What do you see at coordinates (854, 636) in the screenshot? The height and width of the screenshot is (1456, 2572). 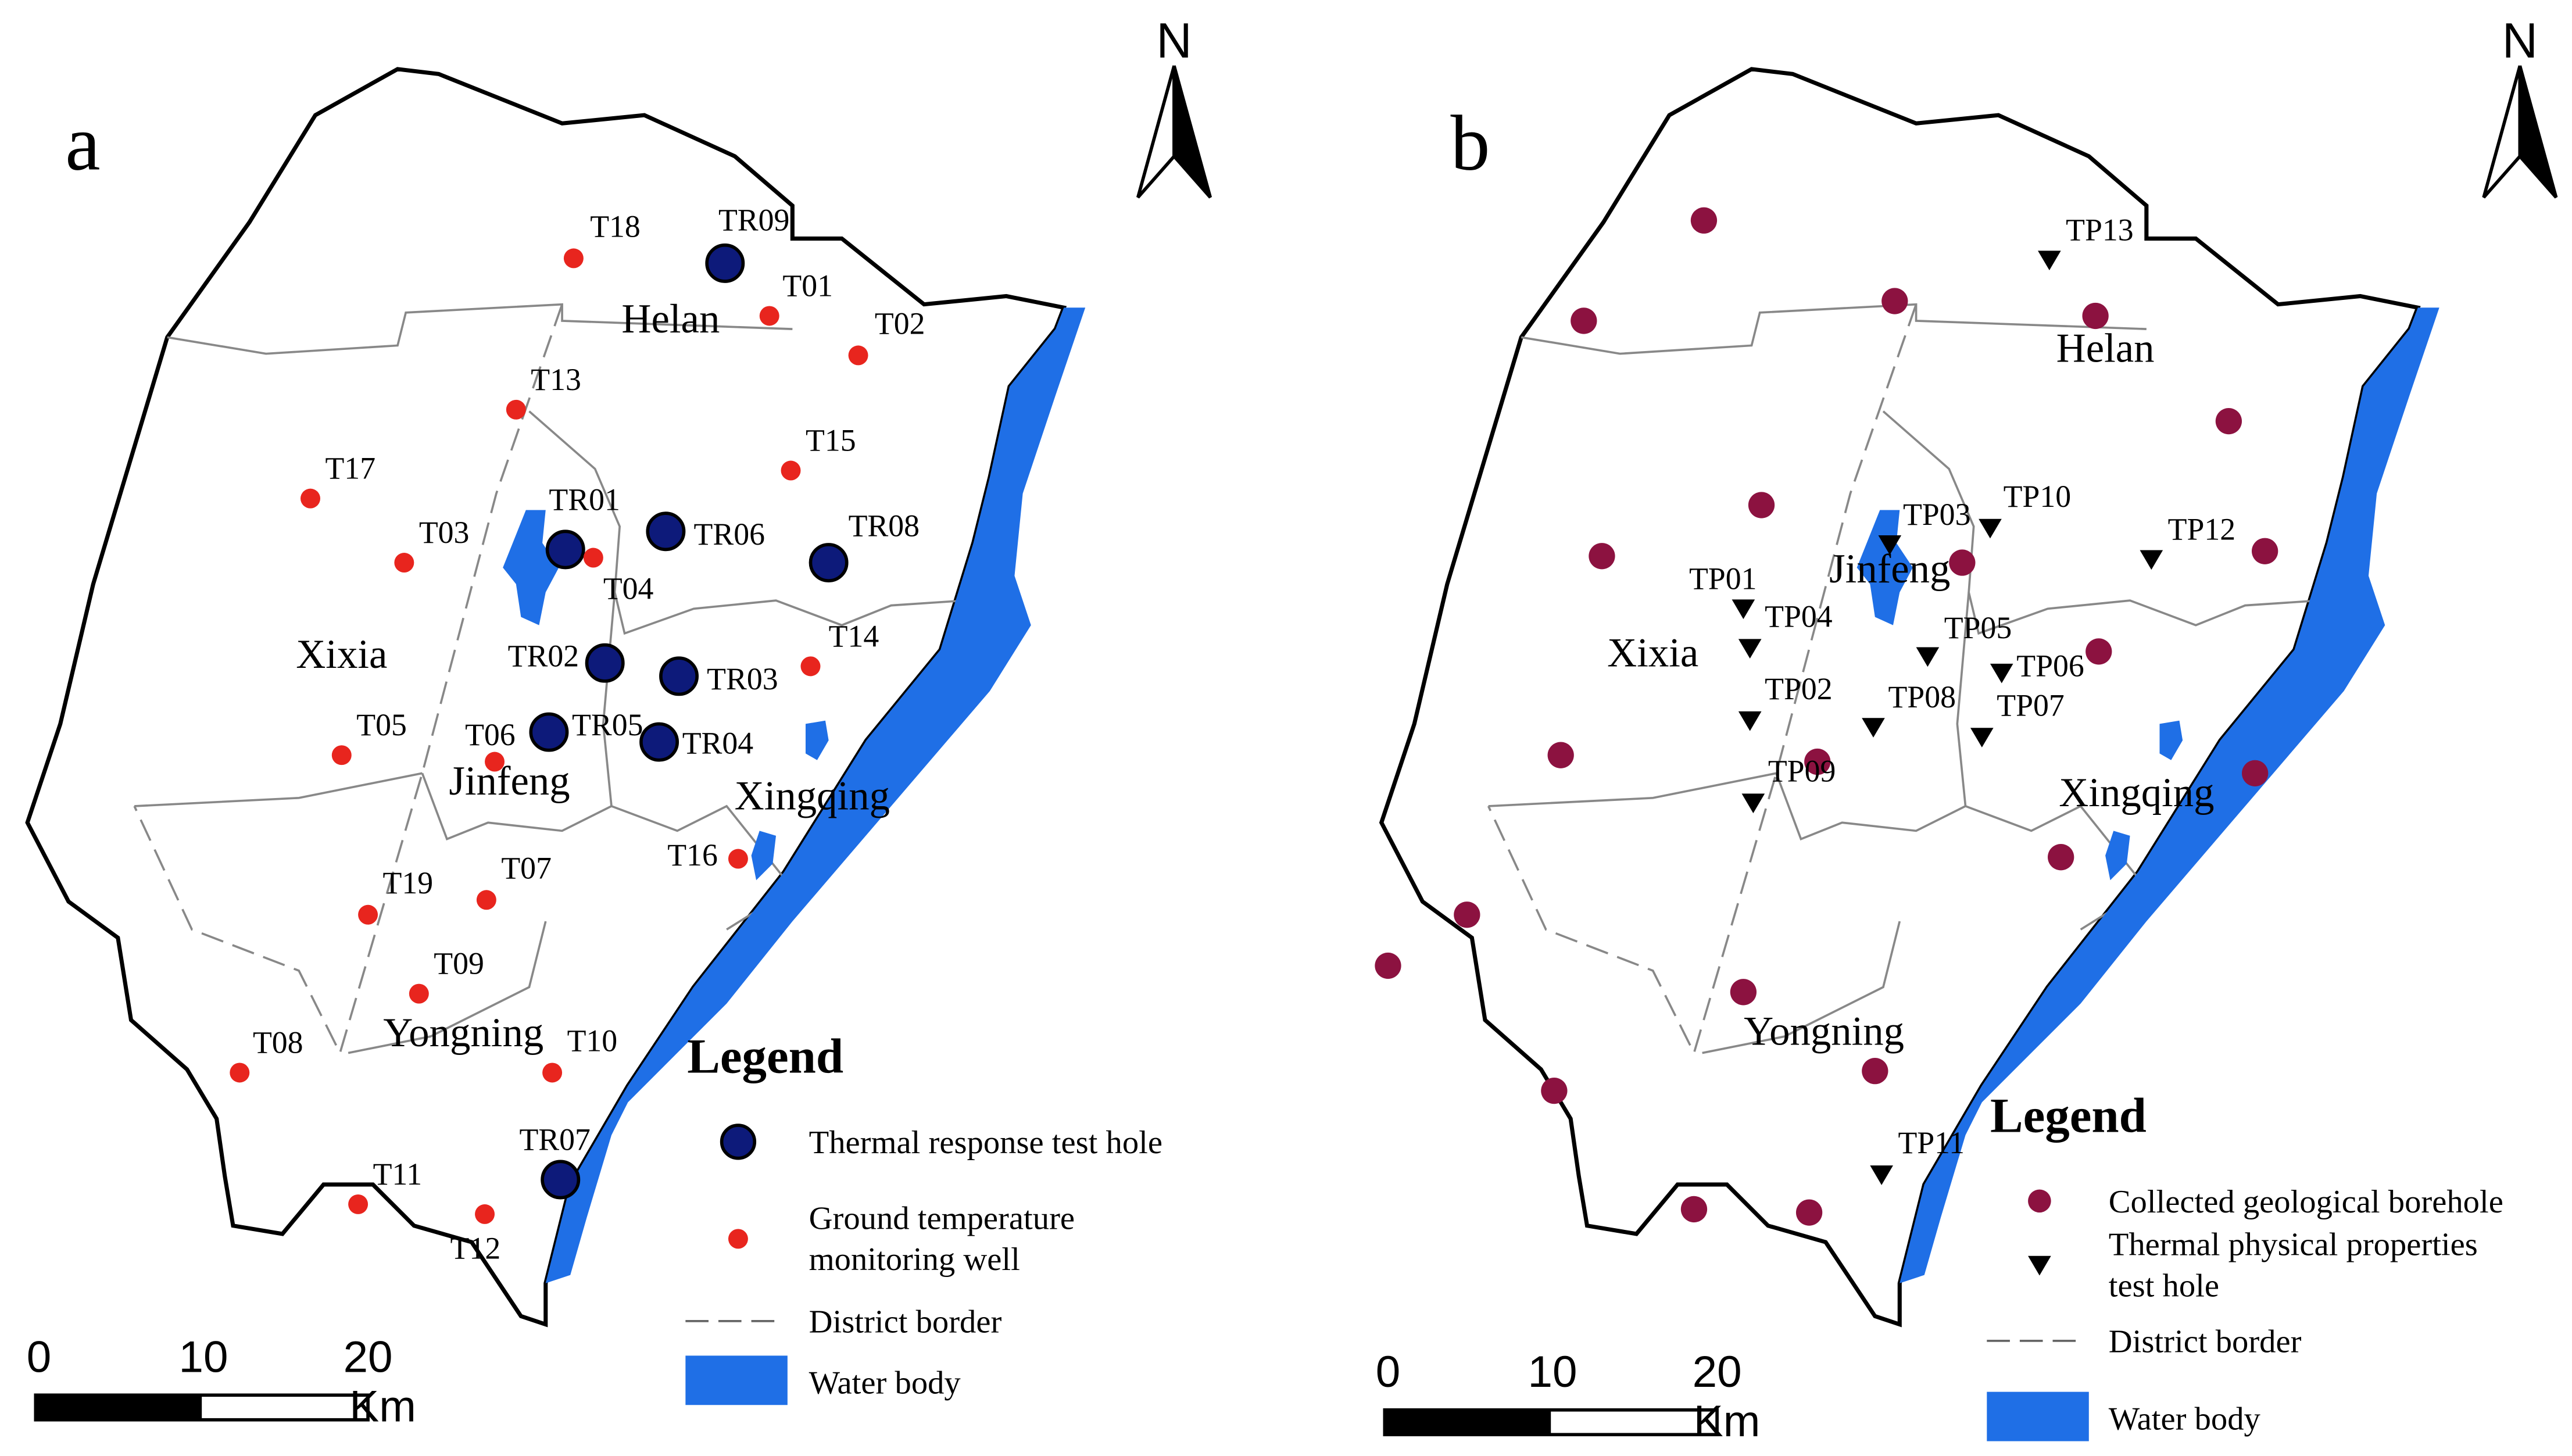 I see `temp-well-label: T14` at bounding box center [854, 636].